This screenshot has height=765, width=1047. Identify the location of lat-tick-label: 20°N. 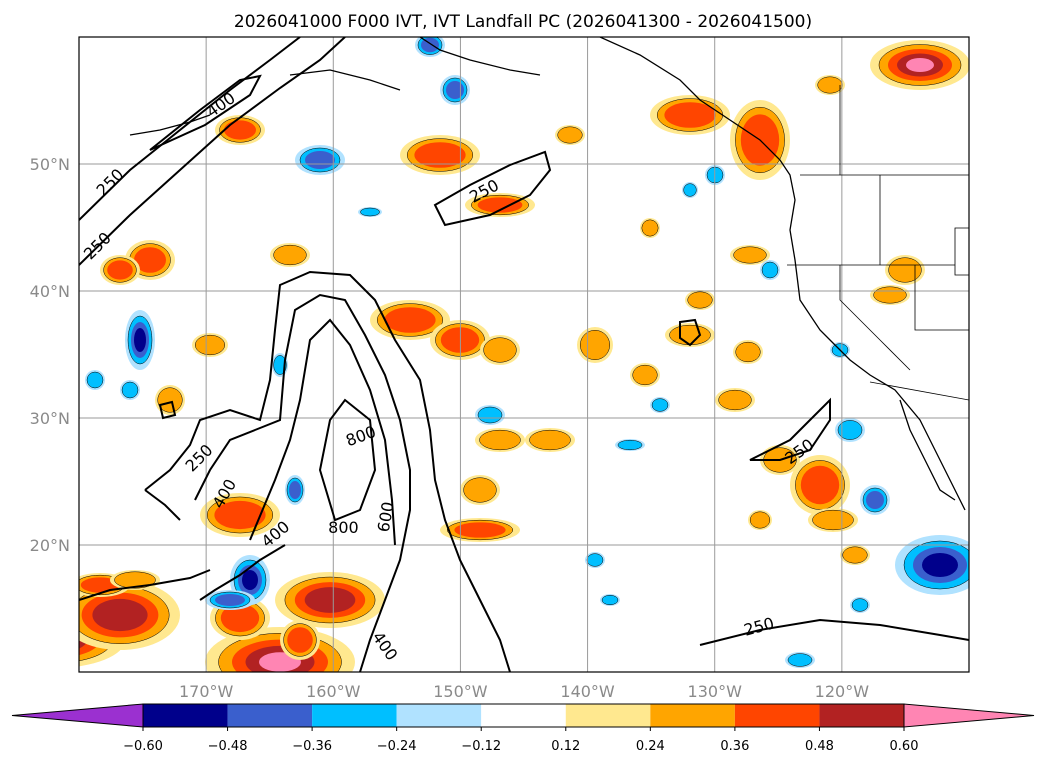
(50, 545).